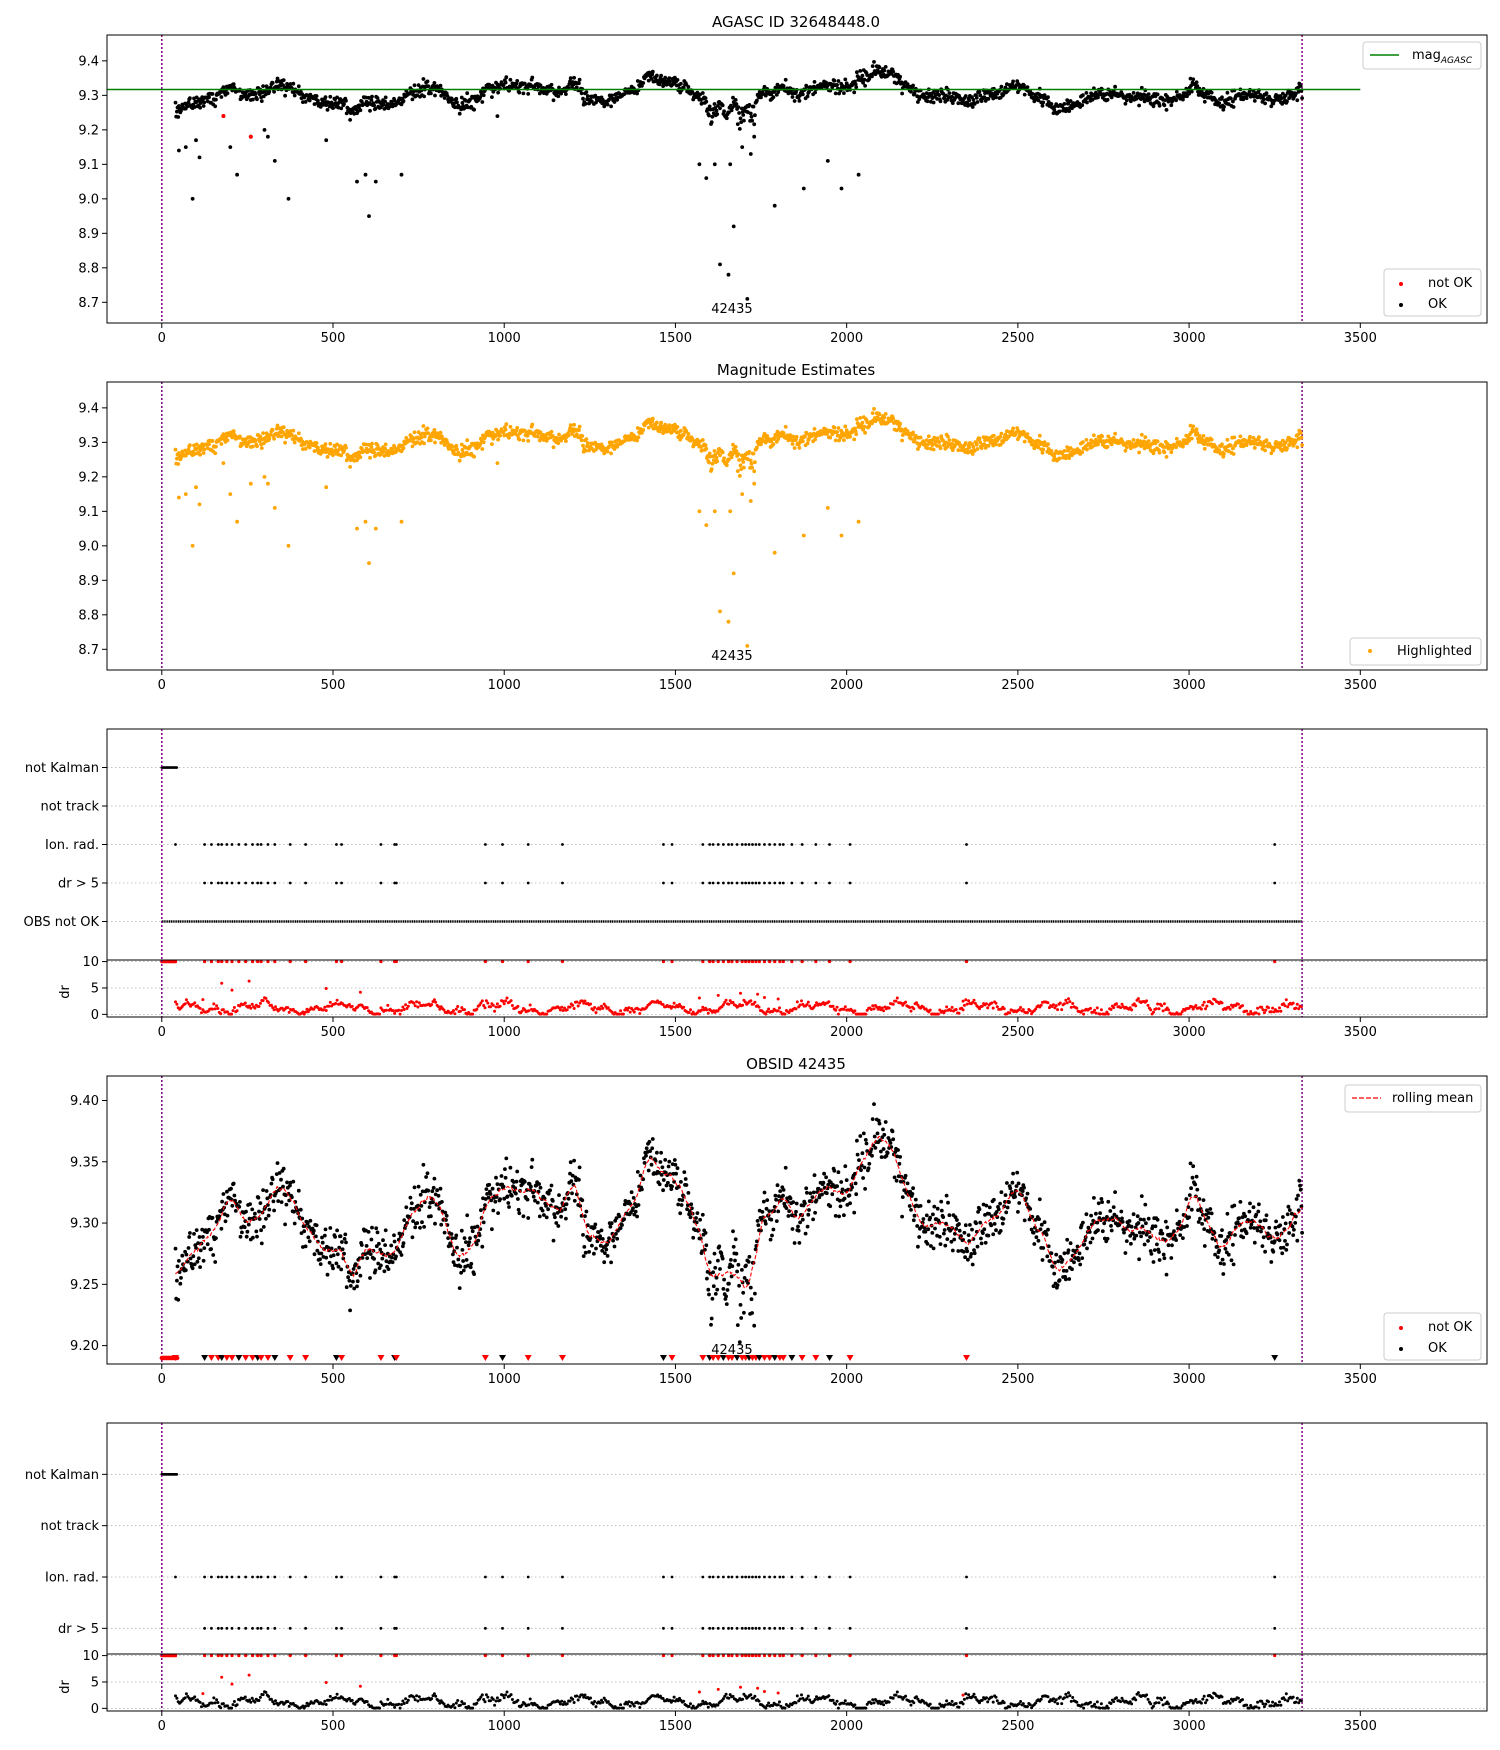 The width and height of the screenshot is (1500, 1750). I want to click on x-tick-label: 500, so click(333, 685).